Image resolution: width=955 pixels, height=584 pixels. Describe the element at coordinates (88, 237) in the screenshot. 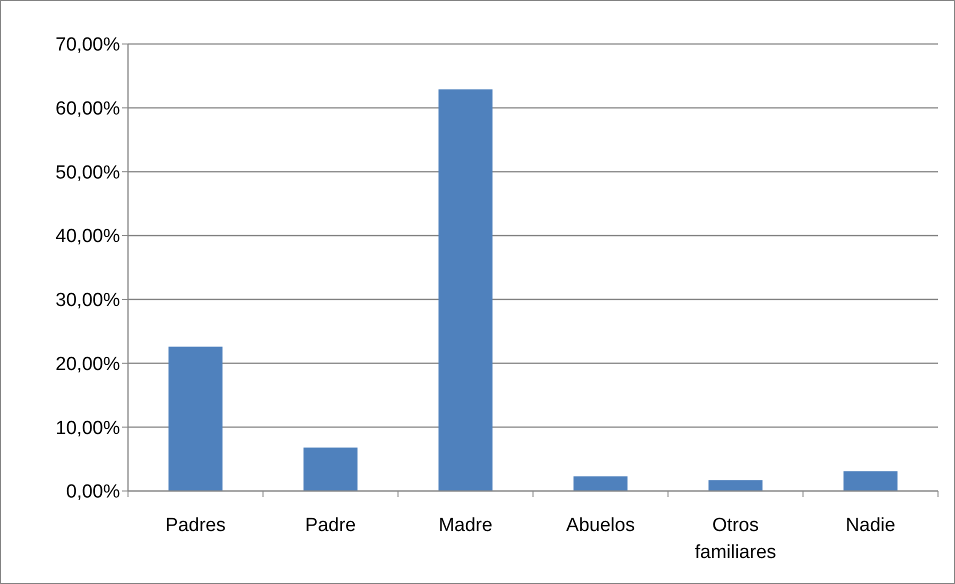

I see `y-tick-label: 40,00%` at that location.